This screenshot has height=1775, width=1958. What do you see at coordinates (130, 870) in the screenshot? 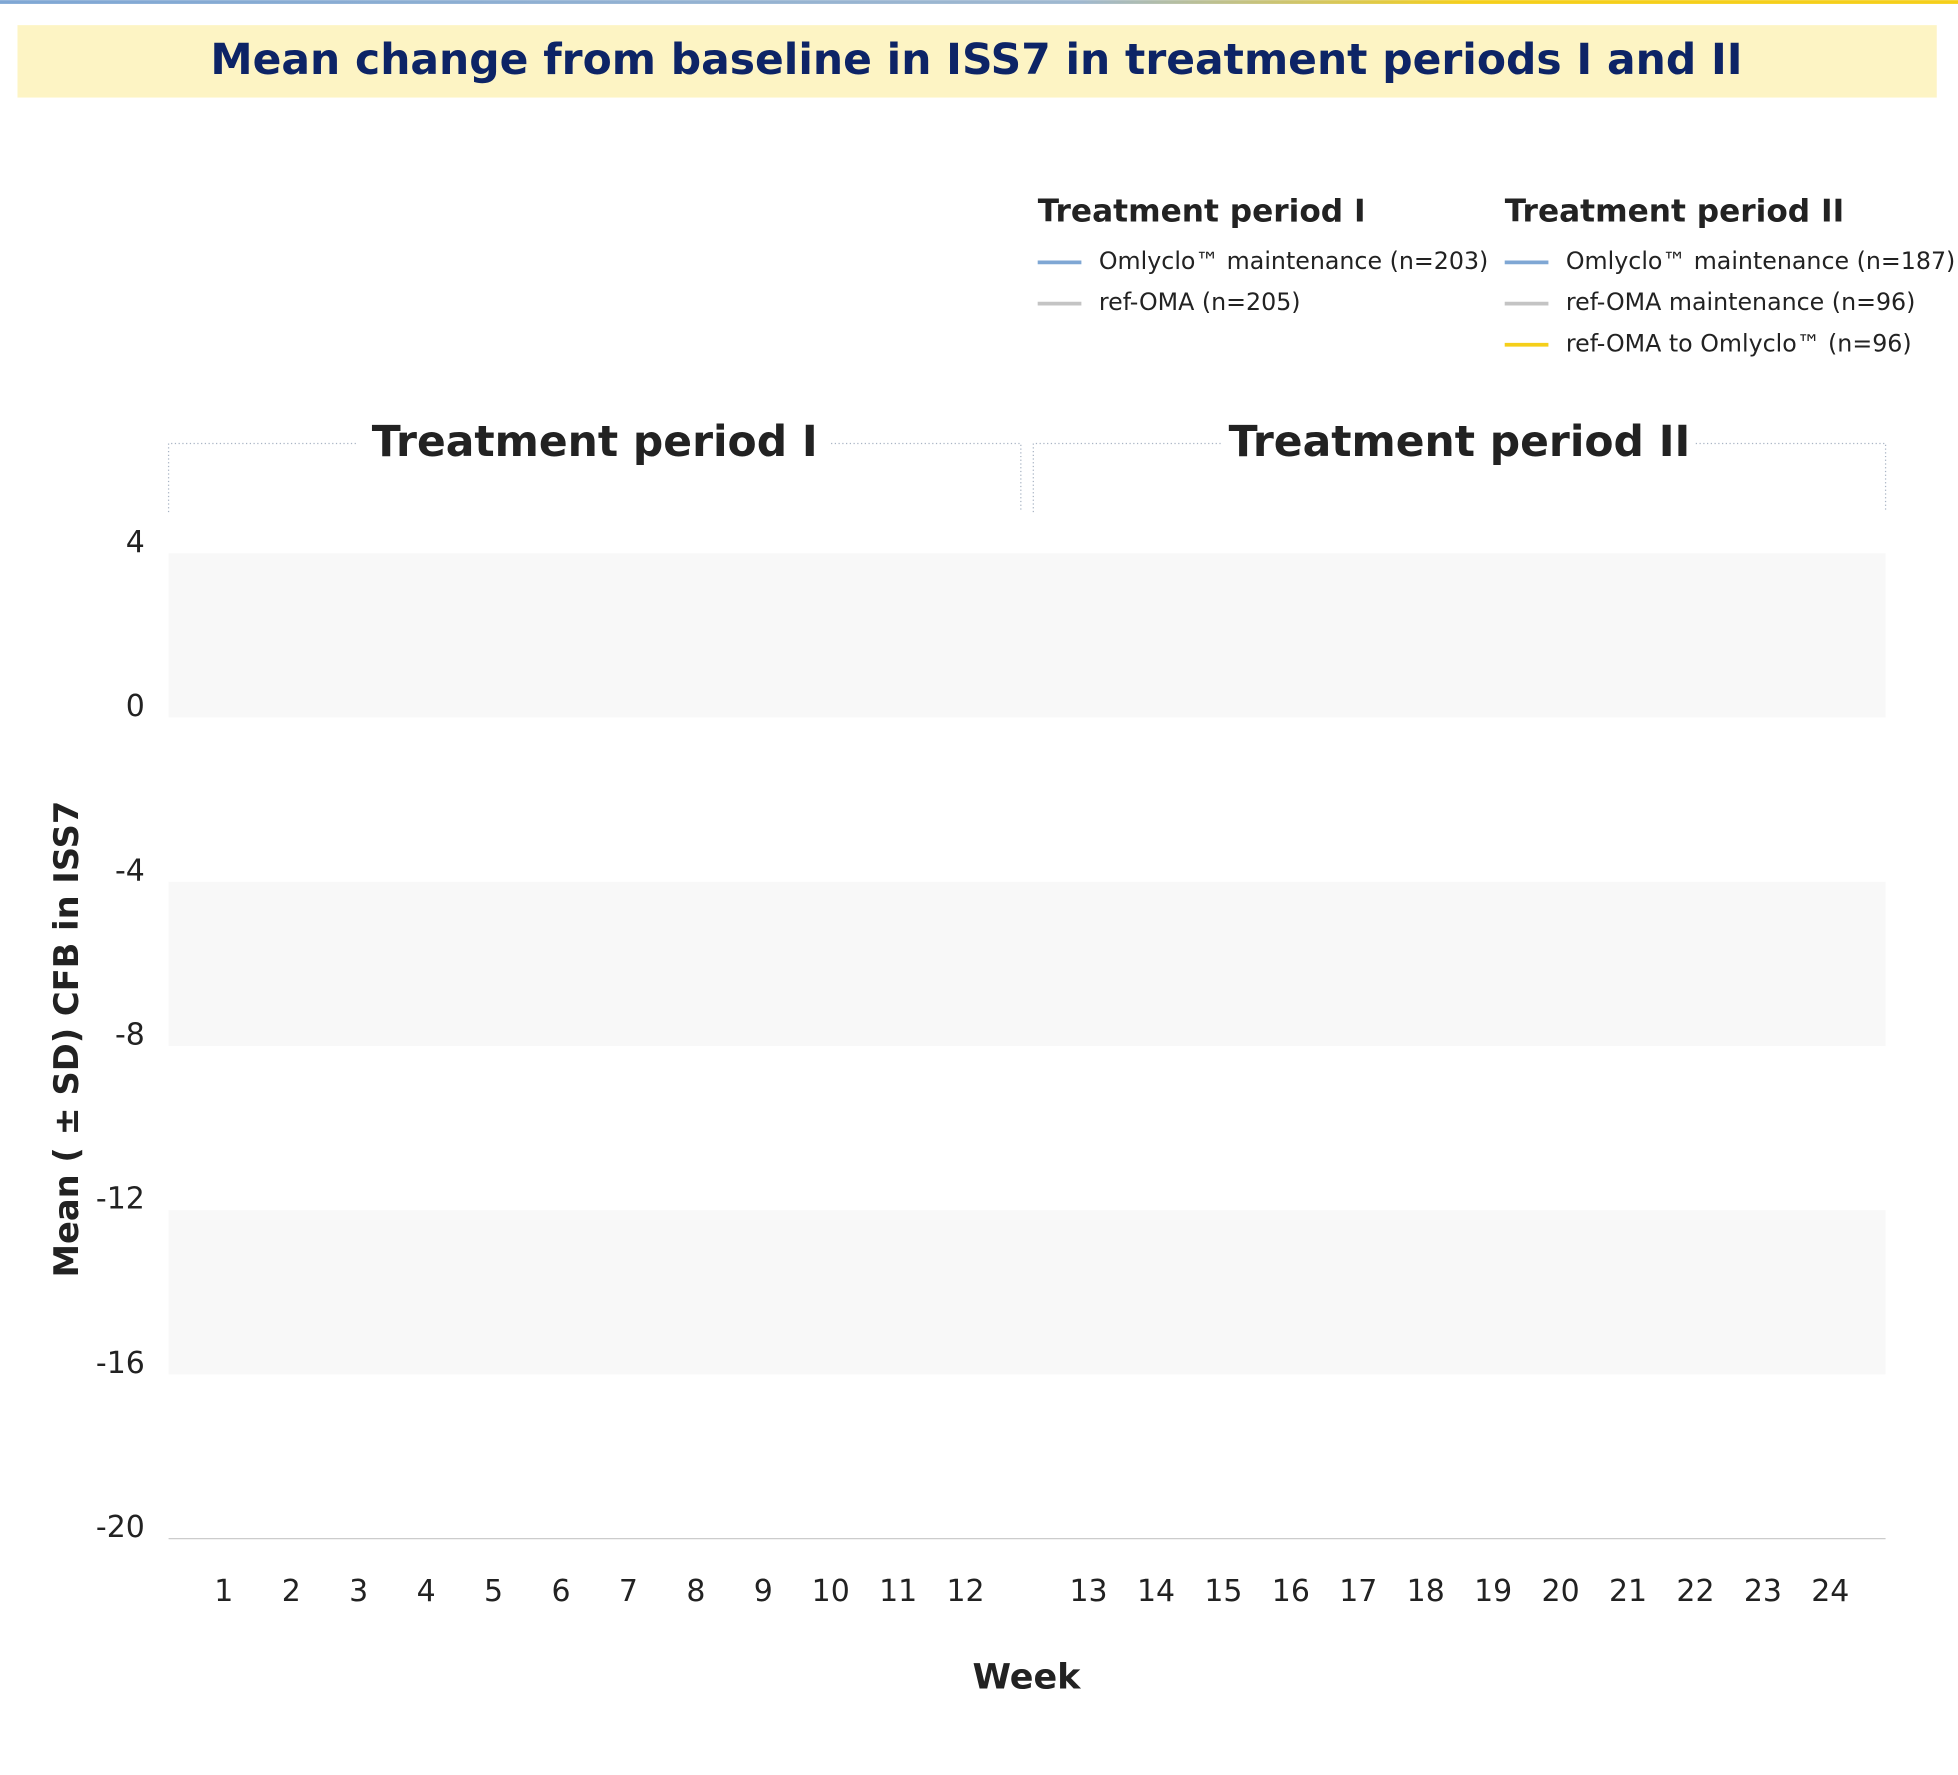
I see `y-tick-label: -4` at bounding box center [130, 870].